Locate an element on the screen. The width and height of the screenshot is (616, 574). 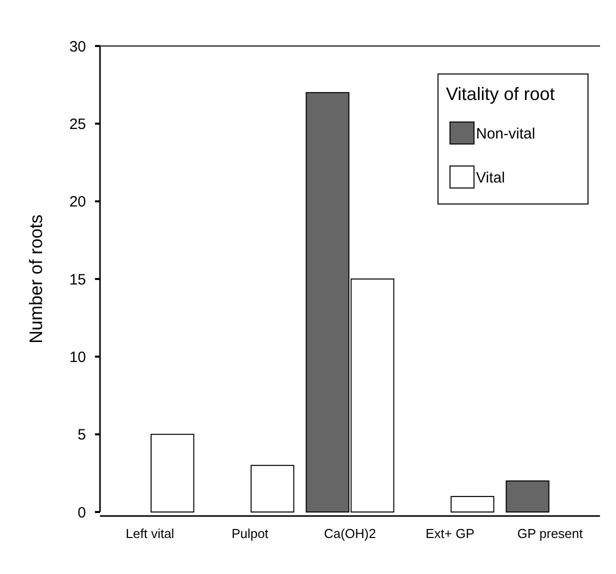
x-tick-label: GP present is located at coordinates (550, 533).